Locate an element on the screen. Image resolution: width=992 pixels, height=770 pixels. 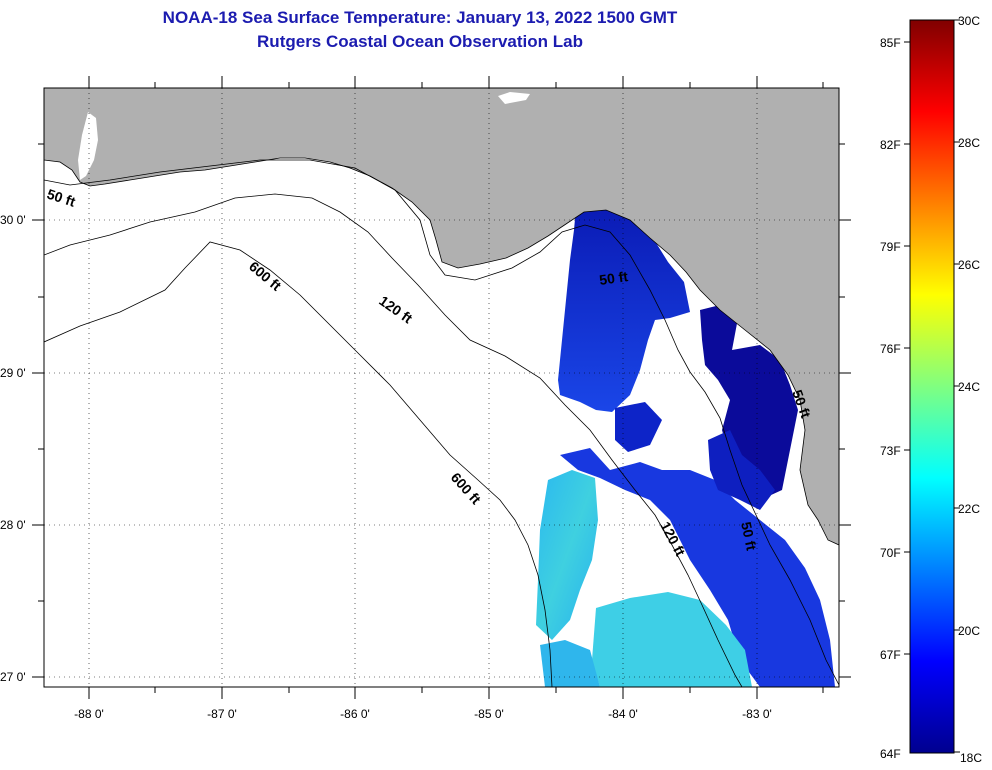
colorbar-f-label: 73F is located at coordinates (890, 451).